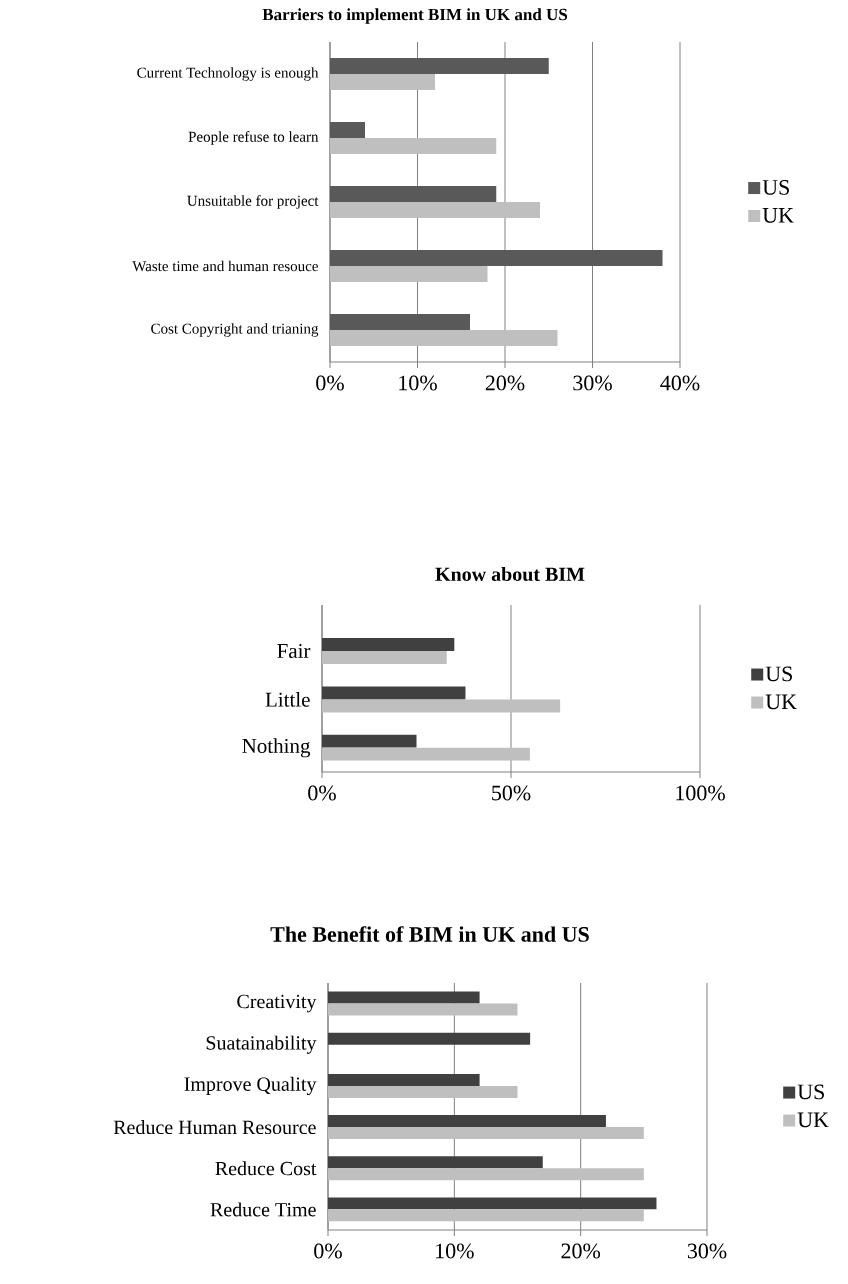 Image resolution: width=848 pixels, height=1284 pixels. I want to click on y-tick-label: Reduce Cost, so click(266, 1168).